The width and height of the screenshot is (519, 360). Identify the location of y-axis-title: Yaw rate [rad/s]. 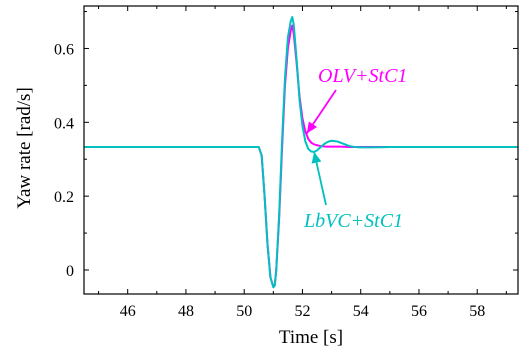
(24, 148).